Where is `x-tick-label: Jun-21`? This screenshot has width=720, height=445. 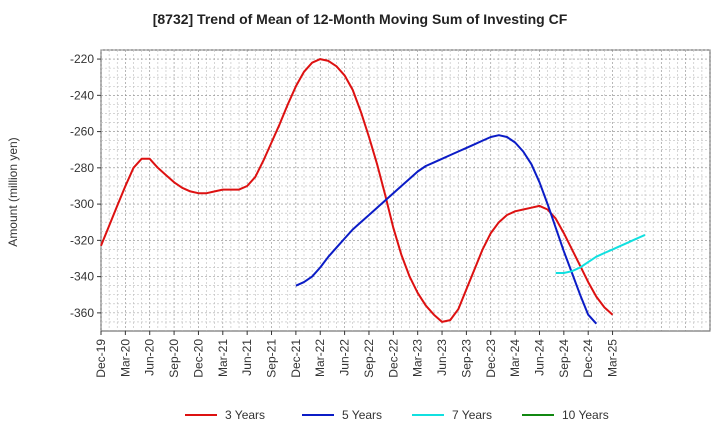 x-tick-label: Jun-21 is located at coordinates (247, 357).